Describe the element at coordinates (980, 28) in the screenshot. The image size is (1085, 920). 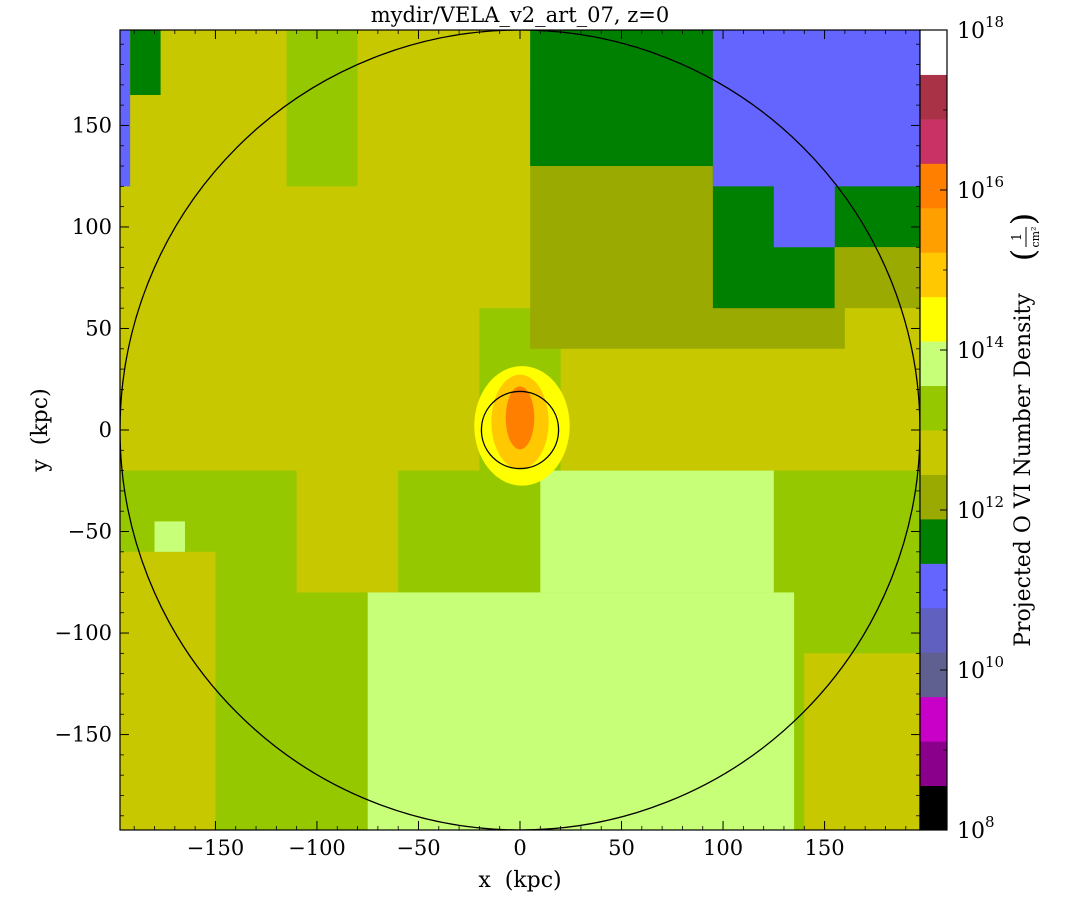
I see `colorbar-tick-label: 1018` at that location.